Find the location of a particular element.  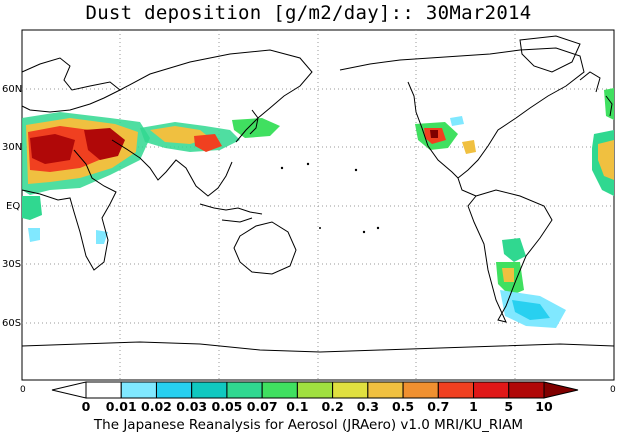

lat-label-eq: EQ is located at coordinates (13, 206).